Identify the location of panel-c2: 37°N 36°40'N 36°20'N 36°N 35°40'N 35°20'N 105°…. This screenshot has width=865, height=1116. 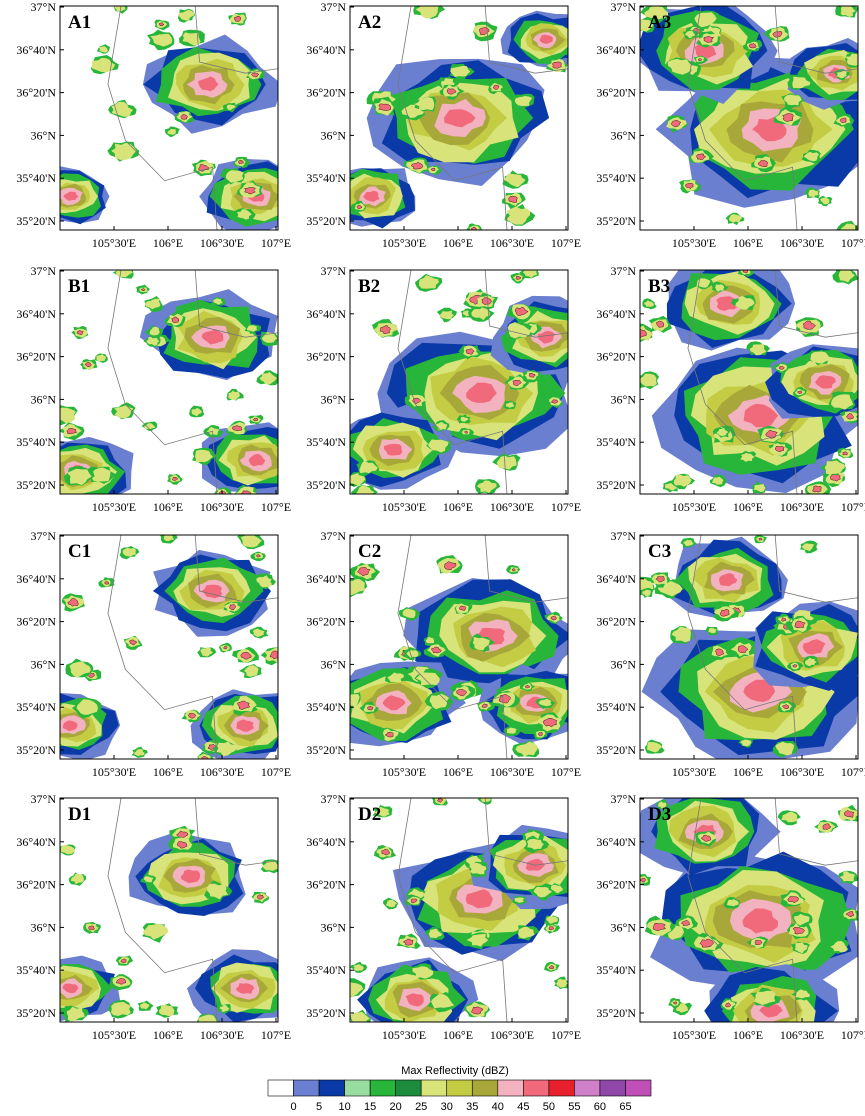
(443, 654).